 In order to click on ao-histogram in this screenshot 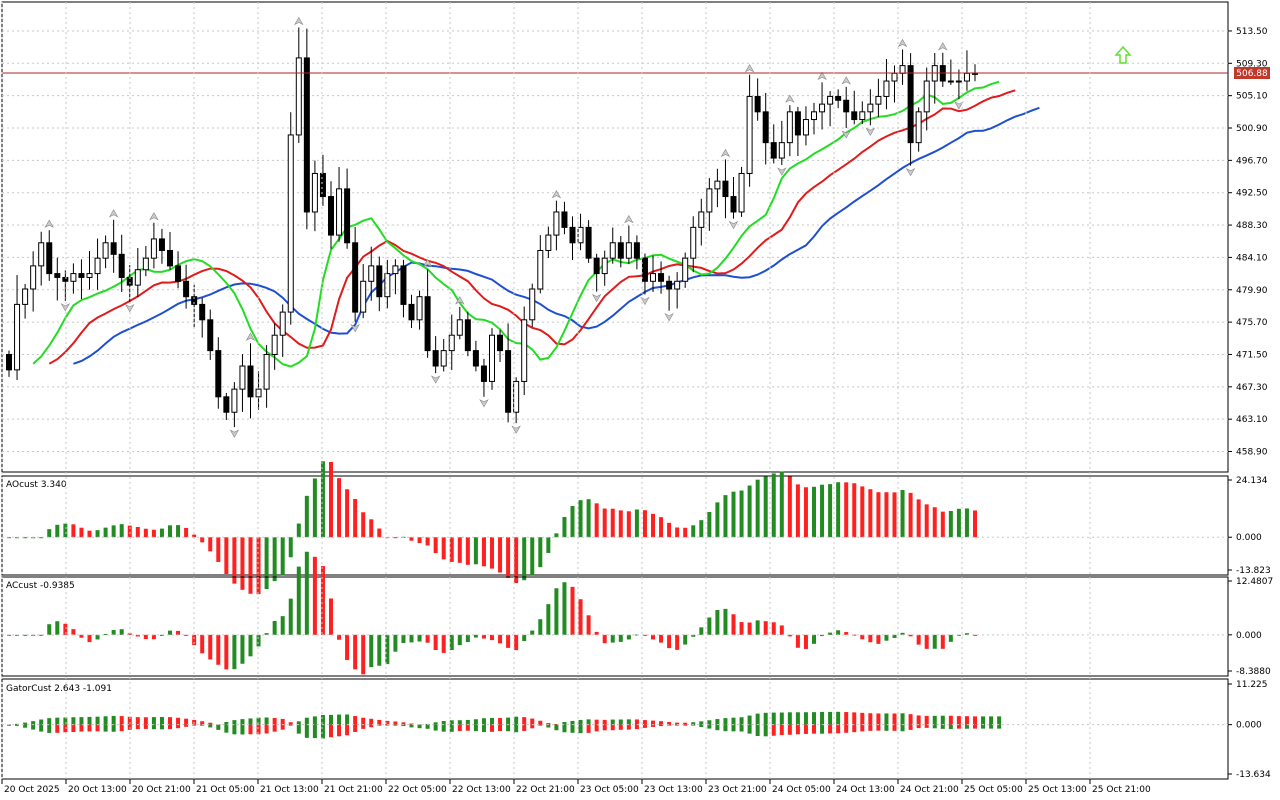, I will do `click(492, 528)`.